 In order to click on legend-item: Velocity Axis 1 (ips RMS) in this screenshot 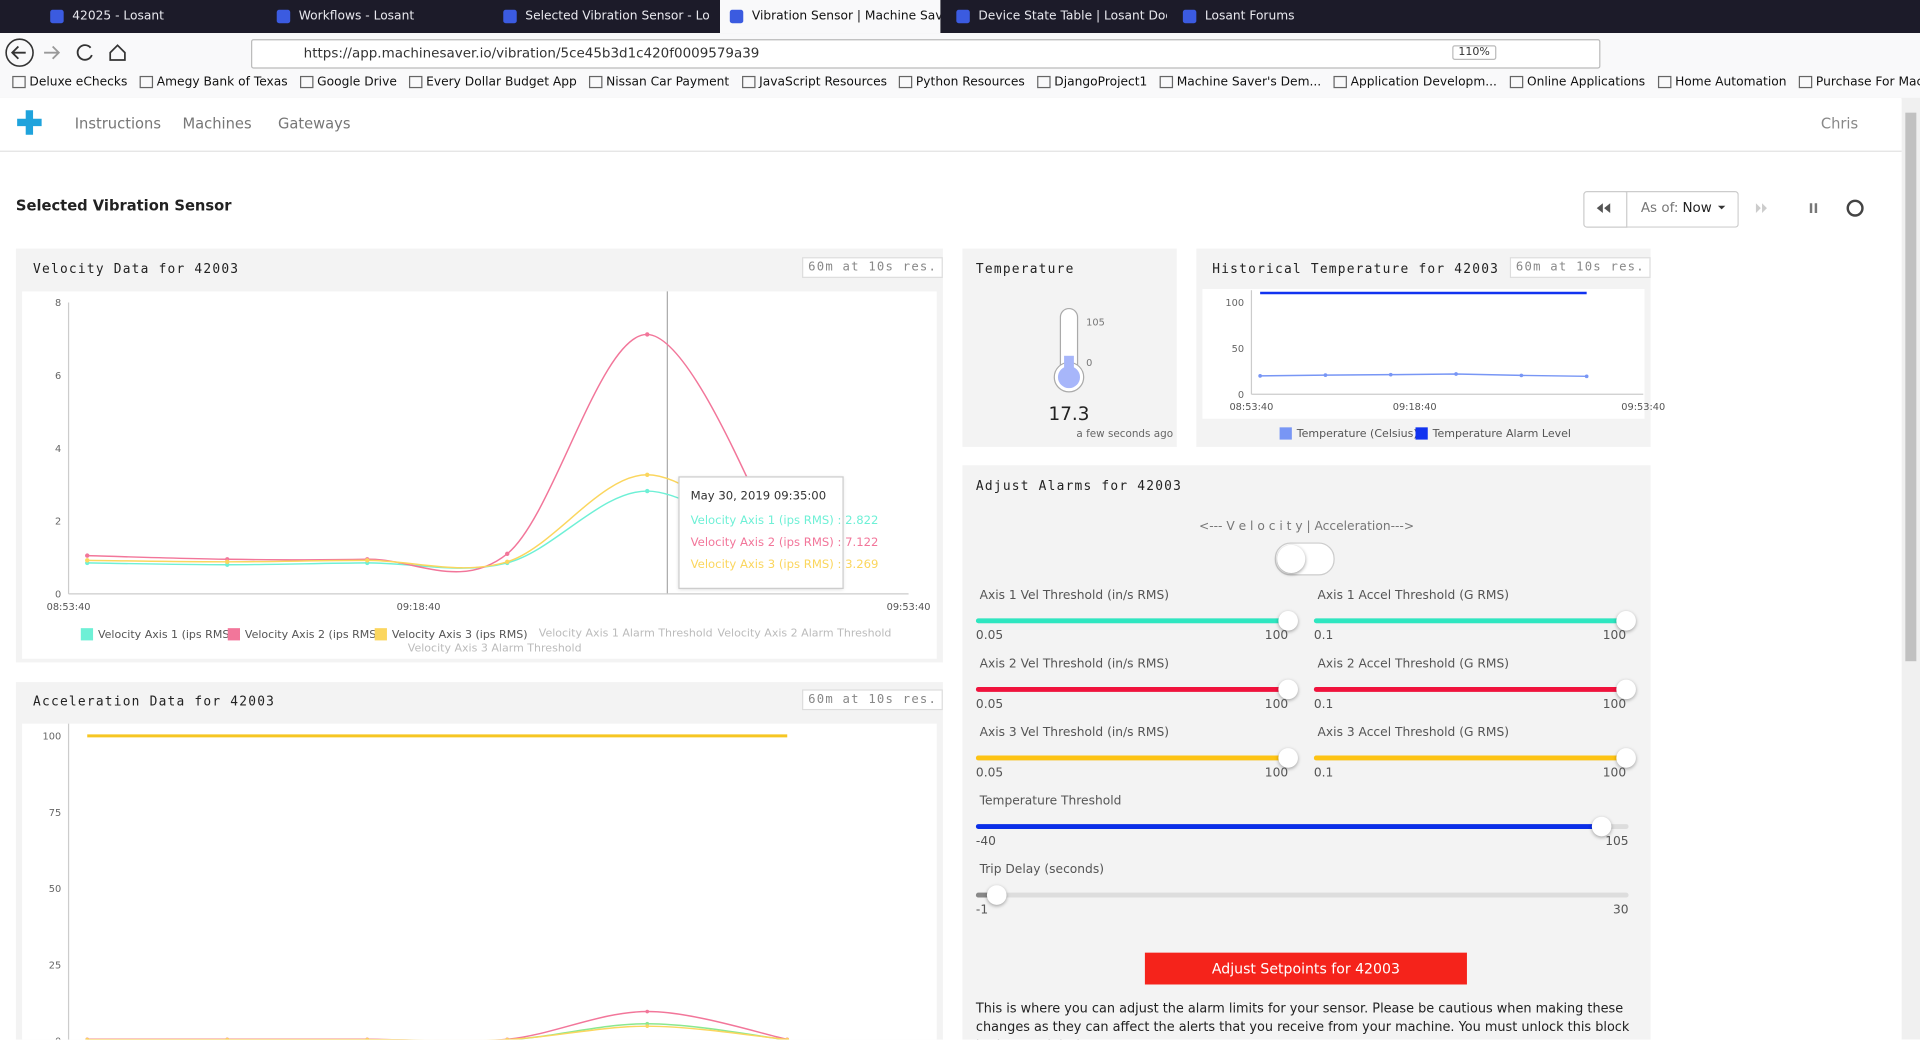, I will do `click(157, 635)`.